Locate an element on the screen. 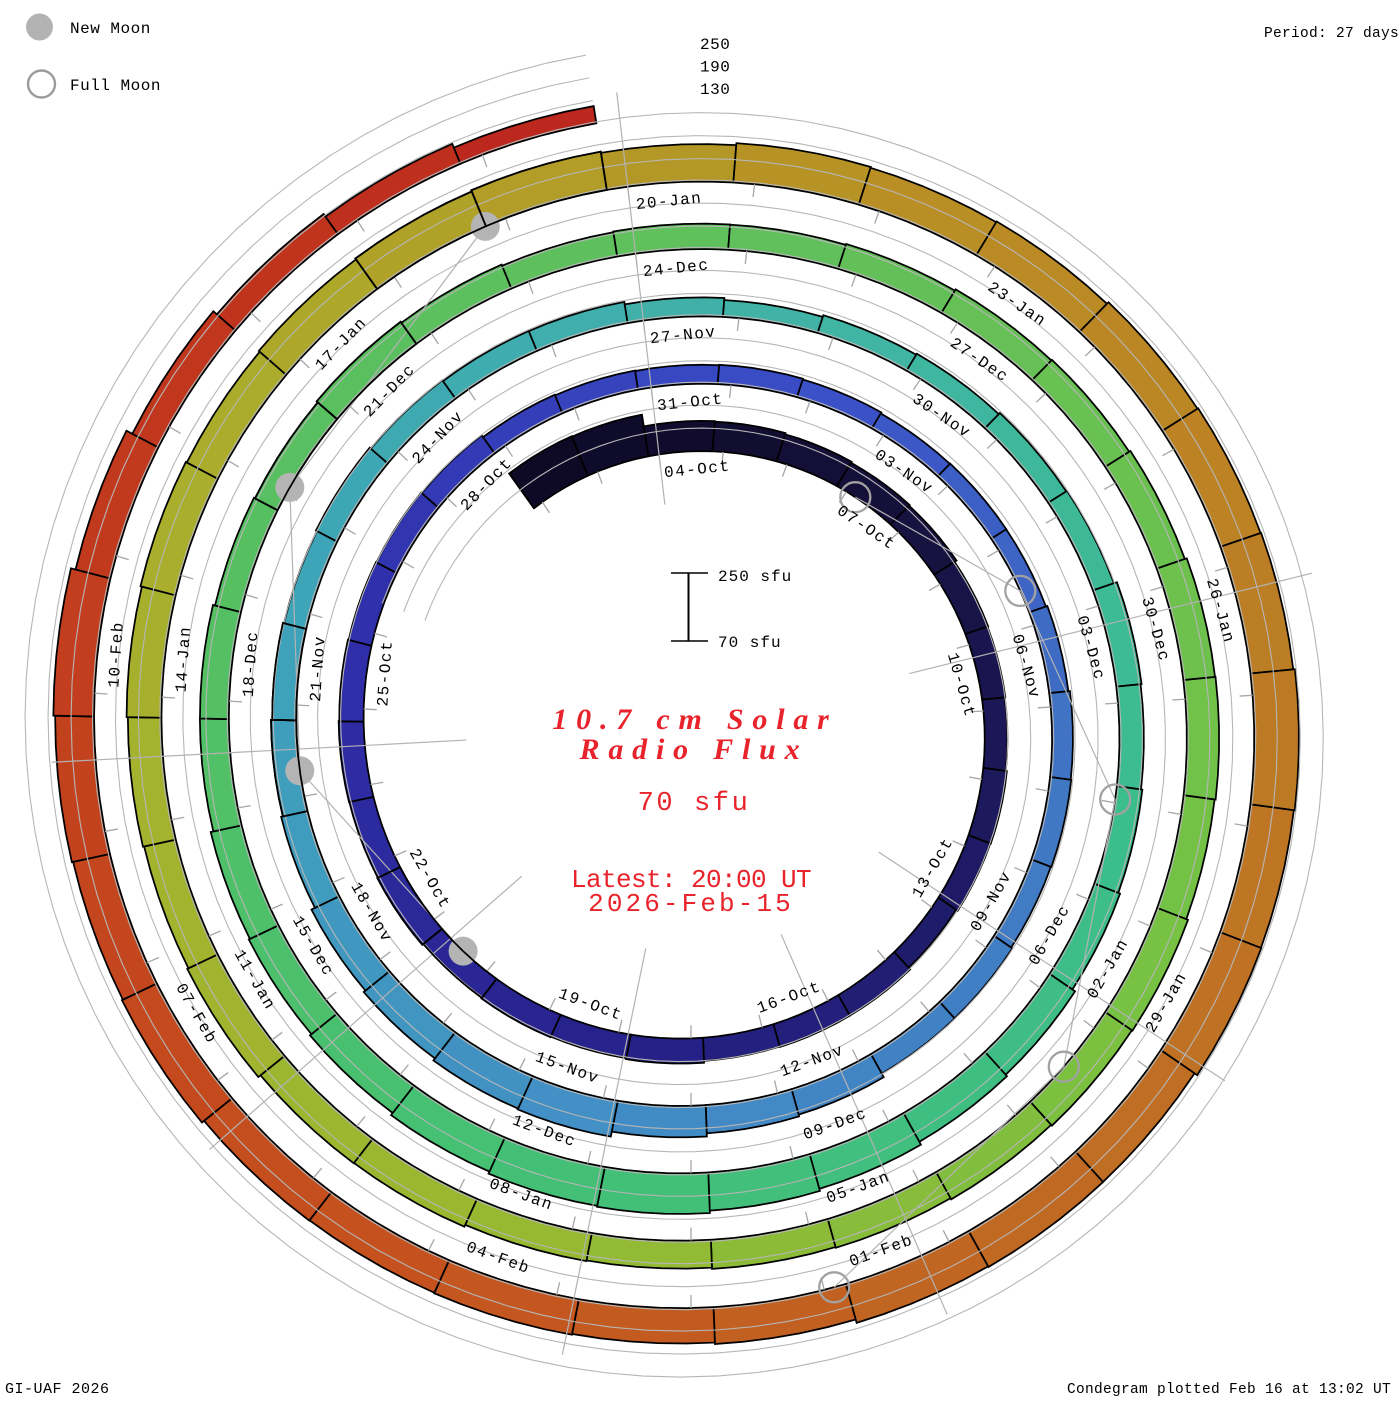 Image resolution: width=1400 pixels, height=1405 pixels. svg-text: 21-Nov is located at coordinates (318, 669).